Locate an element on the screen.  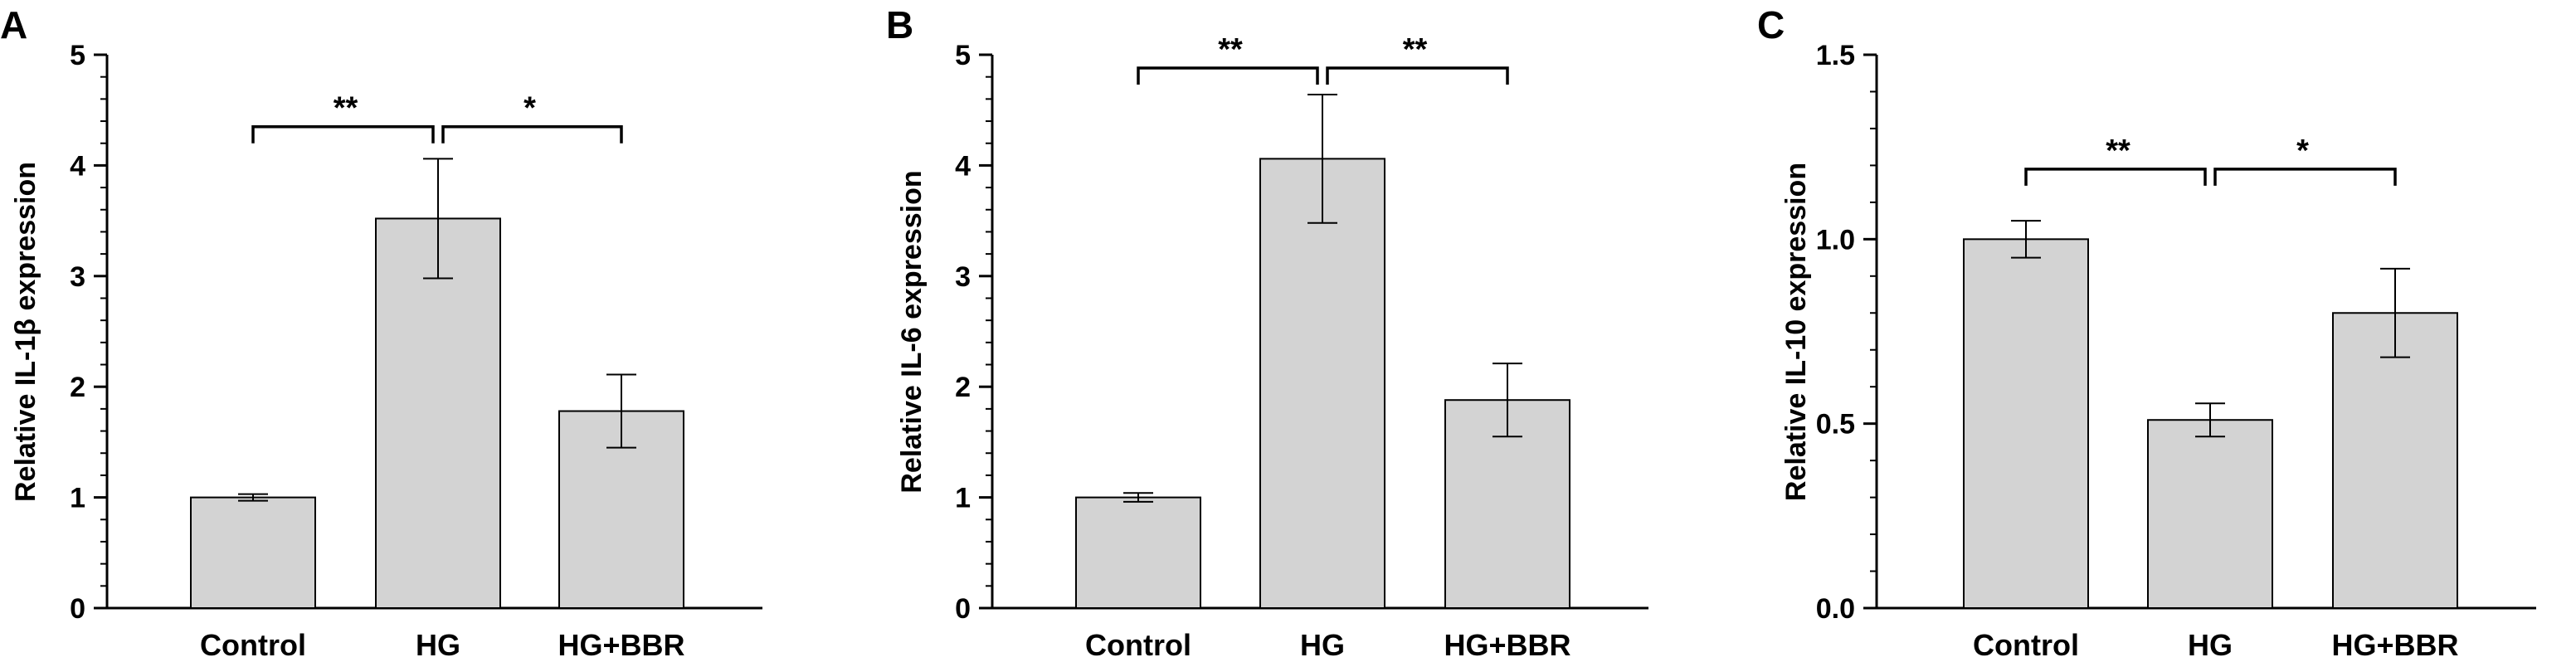
y-tick-label: 1.0 is located at coordinates (1835, 240).